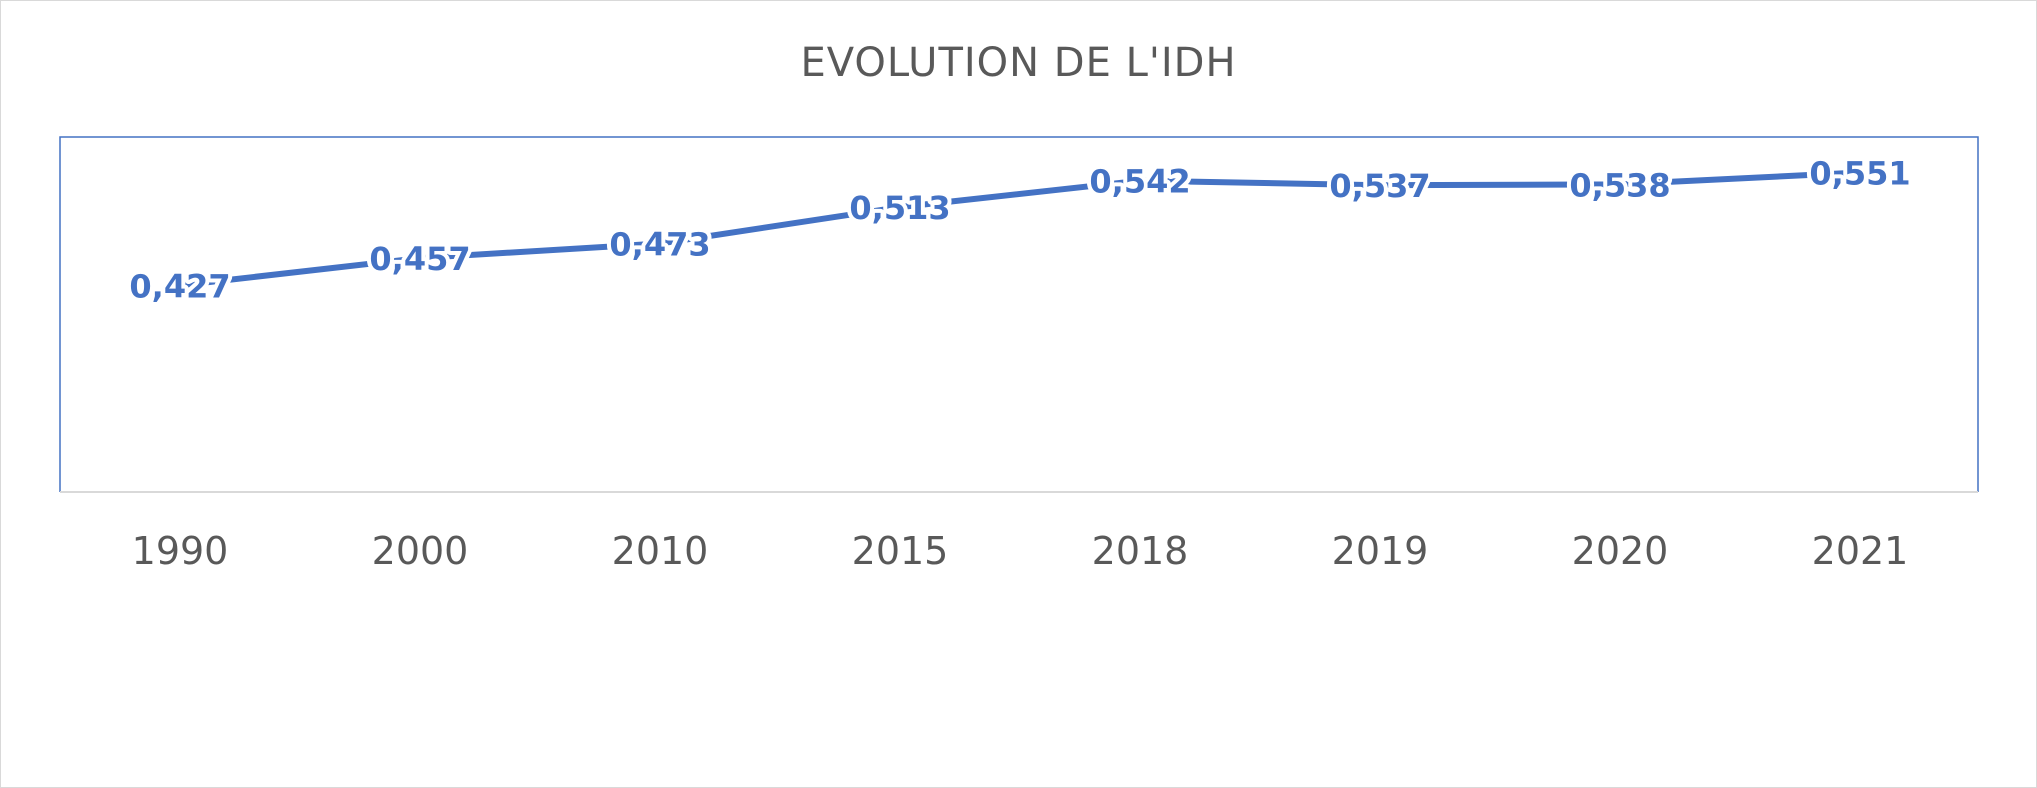 The width and height of the screenshot is (2037, 788). Describe the element at coordinates (1620, 551) in the screenshot. I see `x-tick-label: 2020` at that location.